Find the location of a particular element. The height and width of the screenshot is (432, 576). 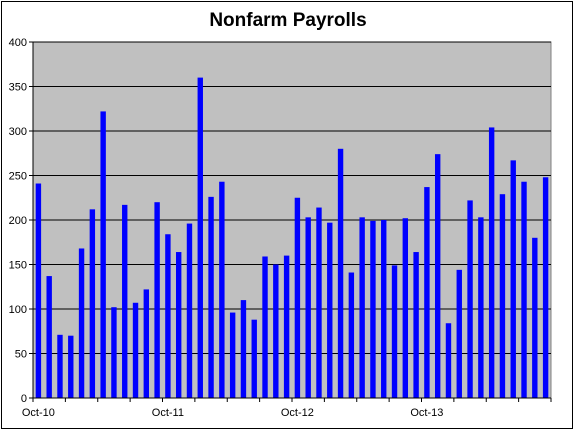

y-tick-label: 50 is located at coordinates (21, 355).